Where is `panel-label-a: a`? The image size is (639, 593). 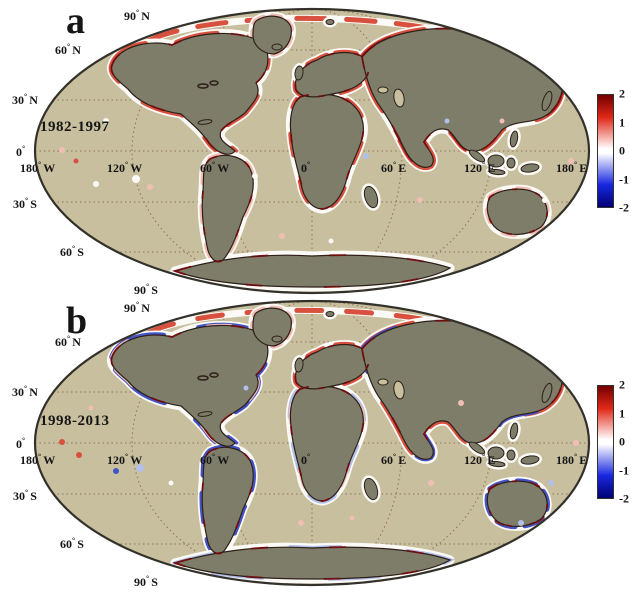
panel-label-a: a is located at coordinates (75, 21).